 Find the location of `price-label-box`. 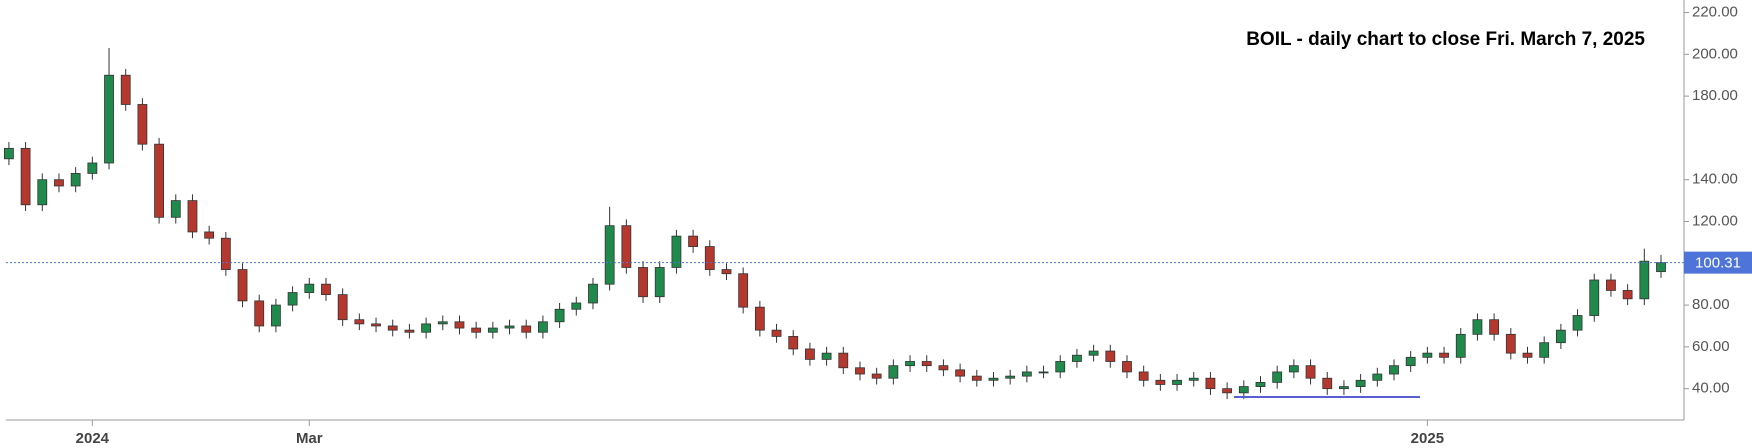

price-label-box is located at coordinates (1718, 262).